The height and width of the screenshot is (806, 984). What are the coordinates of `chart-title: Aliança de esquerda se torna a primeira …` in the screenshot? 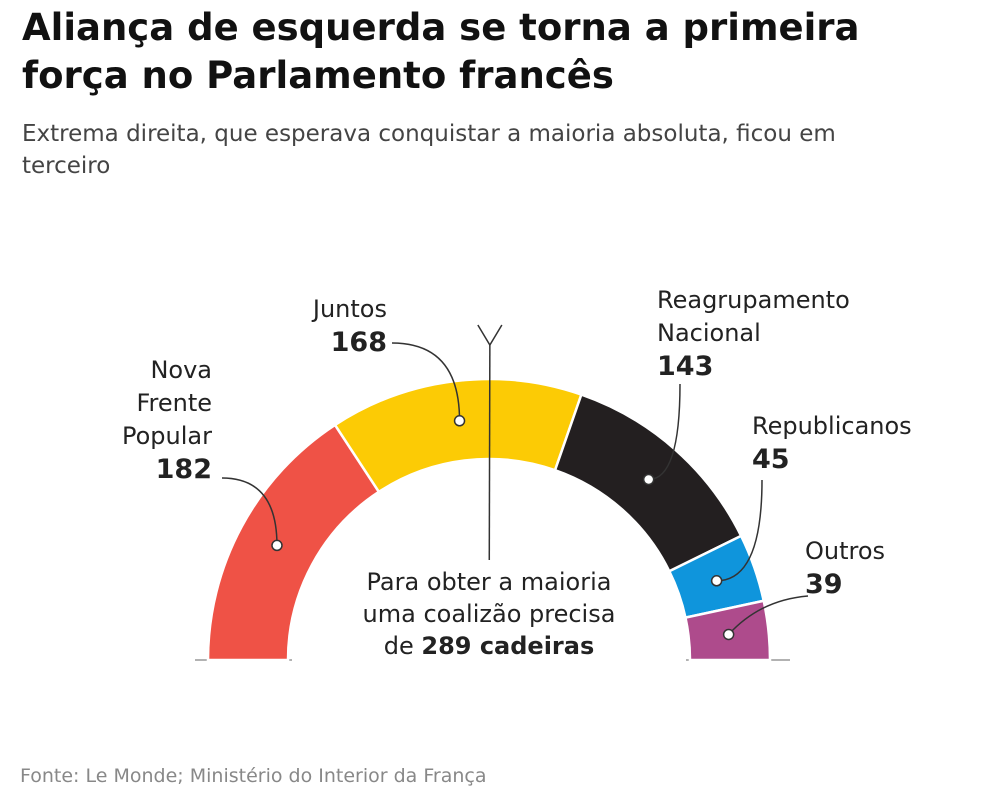 It's located at (441, 51).